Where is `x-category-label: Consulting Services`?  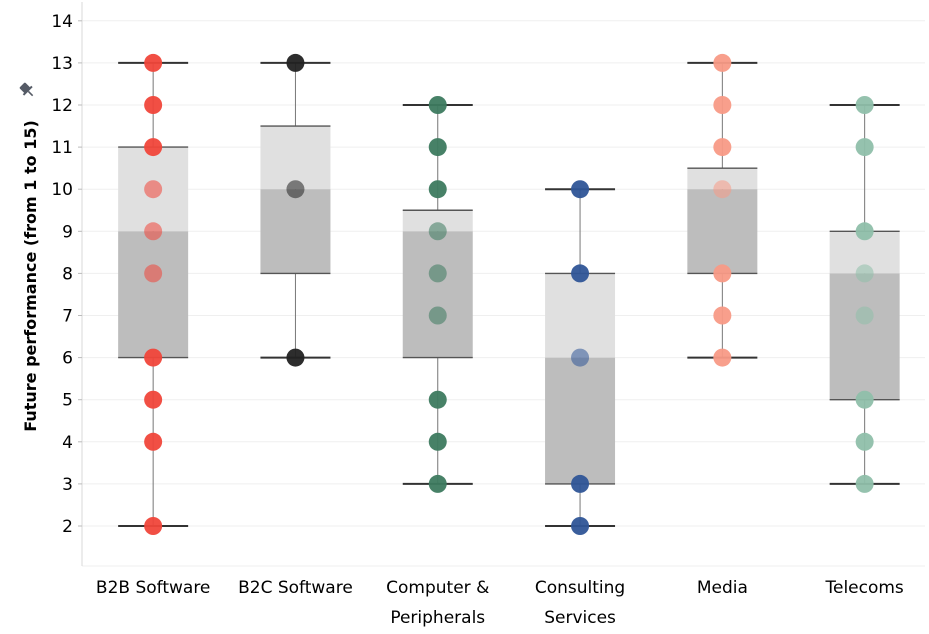
x-category-label: Consulting Services is located at coordinates (580, 603).